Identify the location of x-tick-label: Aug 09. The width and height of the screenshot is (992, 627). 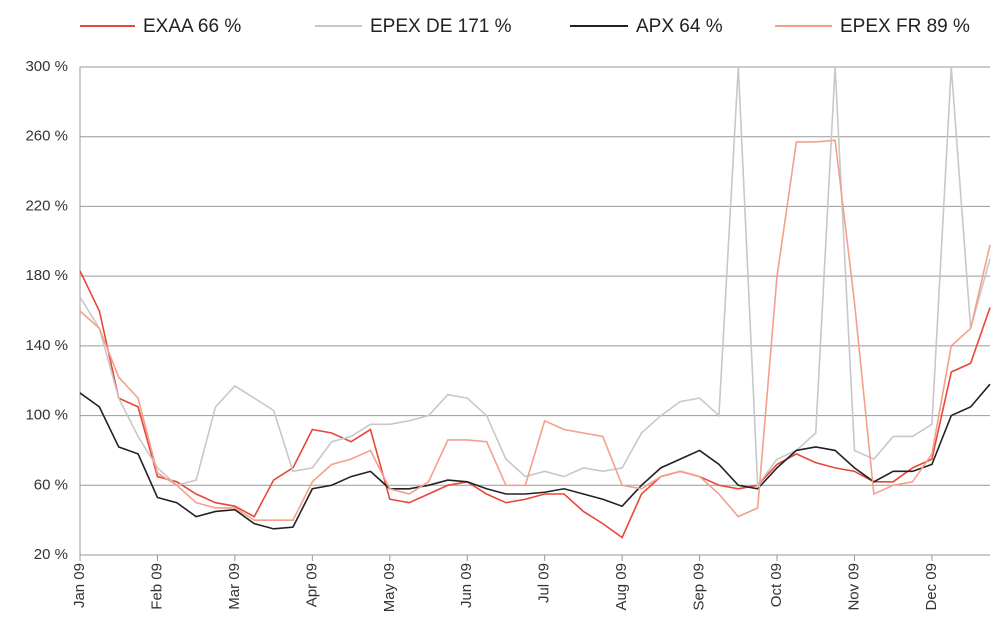
(621, 587).